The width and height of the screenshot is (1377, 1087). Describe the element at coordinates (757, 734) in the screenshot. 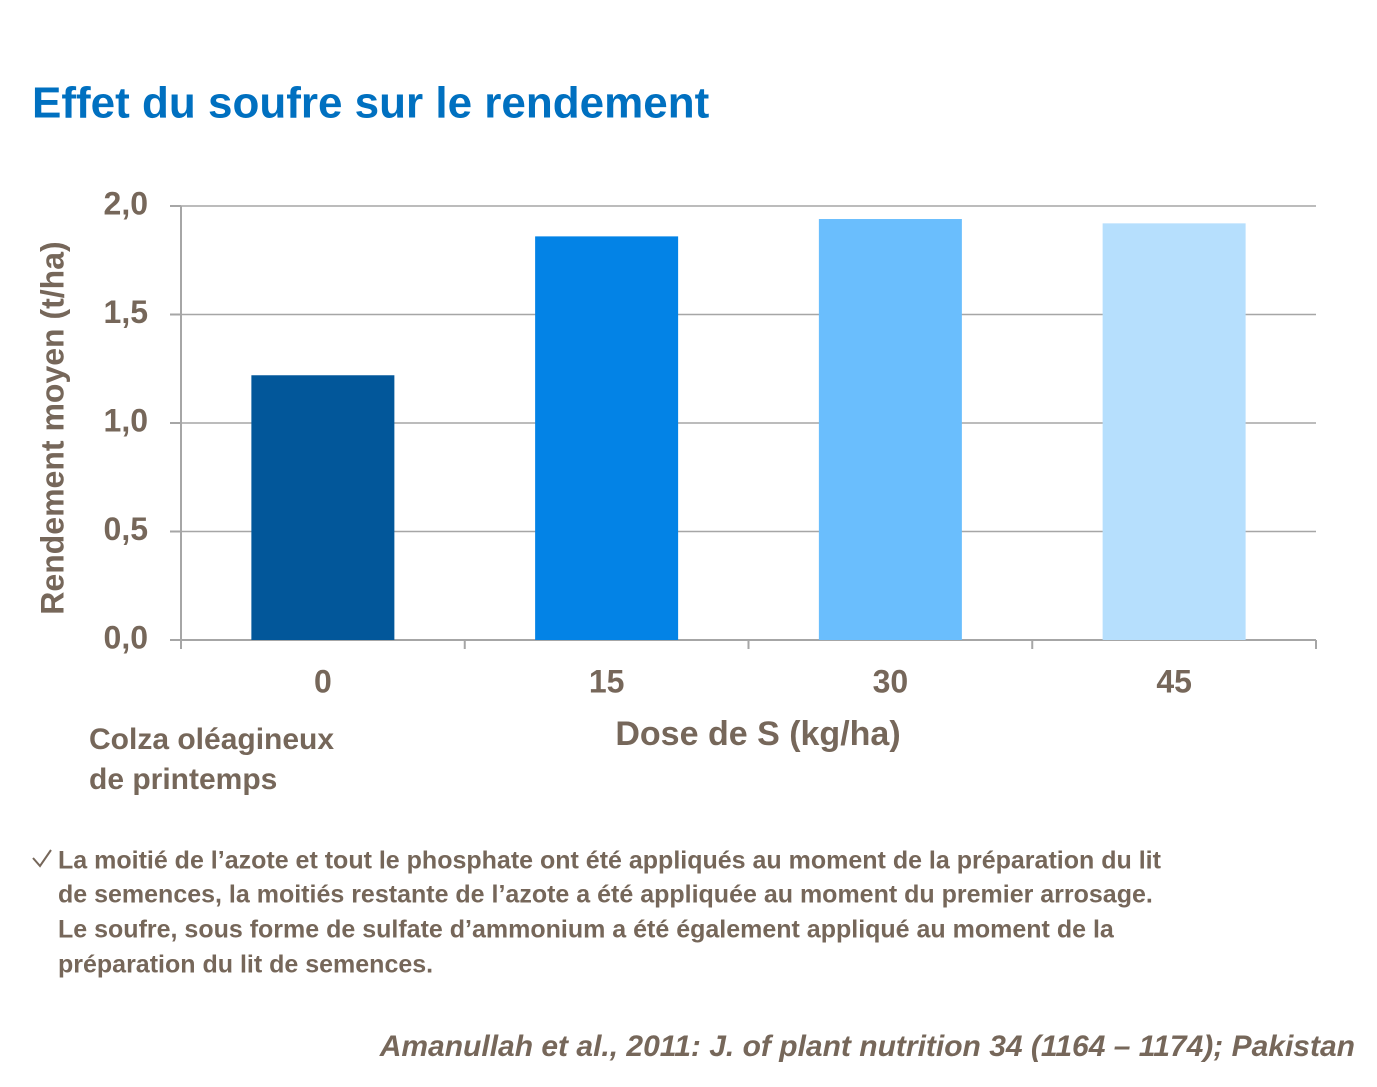

I see `x-axis-title: Dose de S (kg/ha)` at that location.